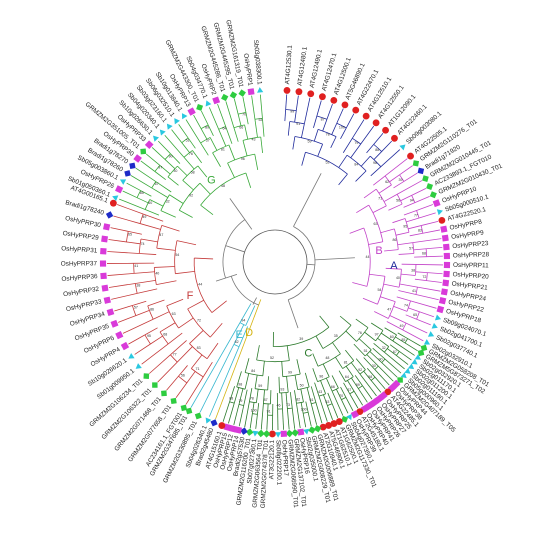  What do you see at coordinates (411, 249) in the screenshot?
I see `bootstrap-value: 57` at bounding box center [411, 249].